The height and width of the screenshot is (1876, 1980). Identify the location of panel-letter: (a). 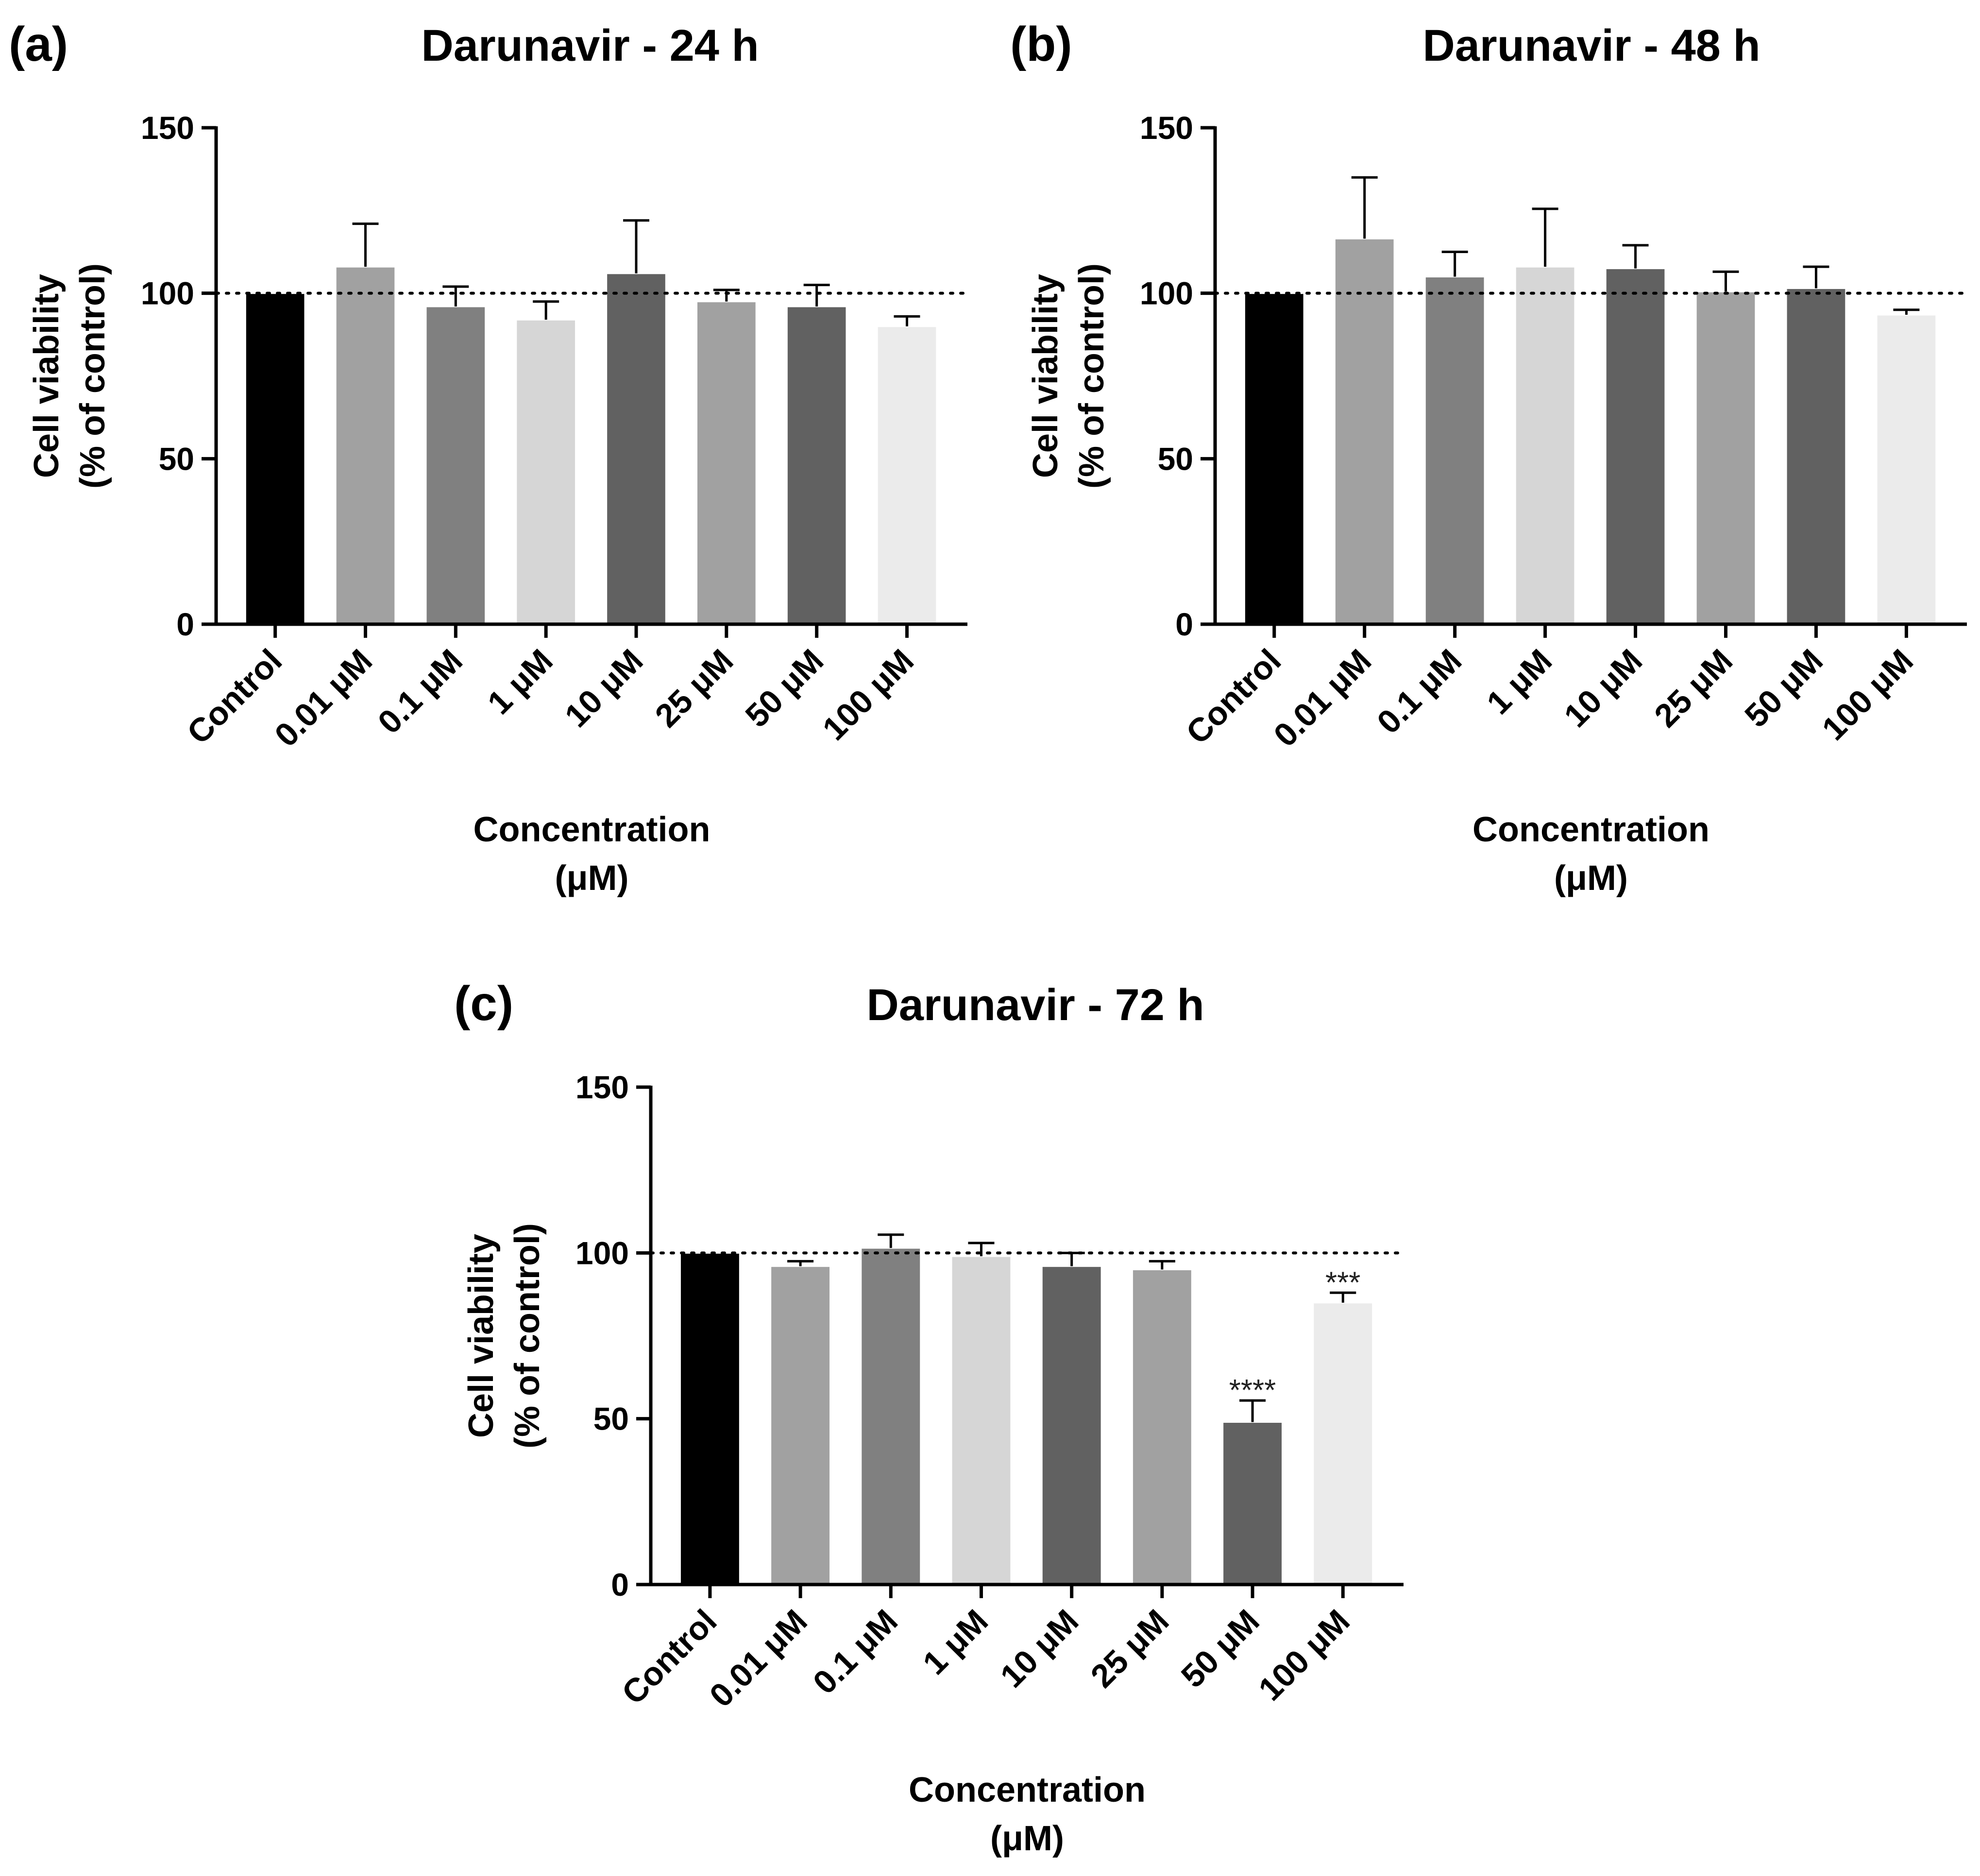
(38, 44).